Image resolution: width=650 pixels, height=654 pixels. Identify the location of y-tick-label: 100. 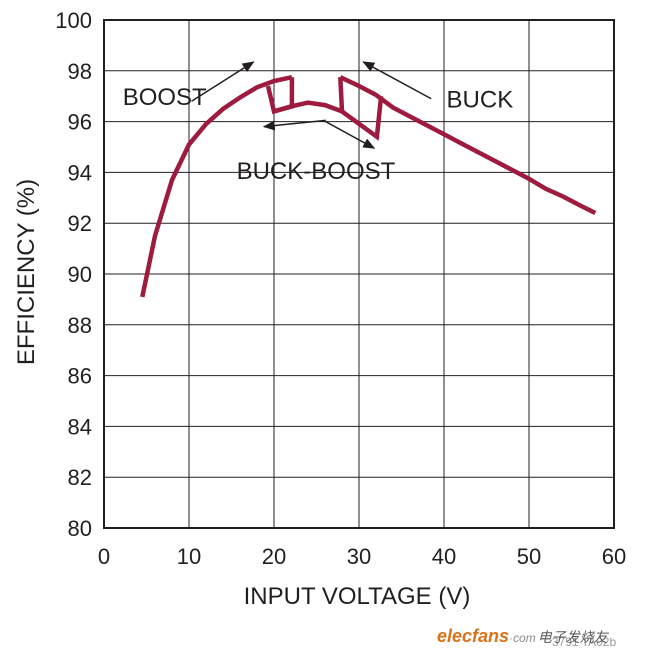
(73, 20).